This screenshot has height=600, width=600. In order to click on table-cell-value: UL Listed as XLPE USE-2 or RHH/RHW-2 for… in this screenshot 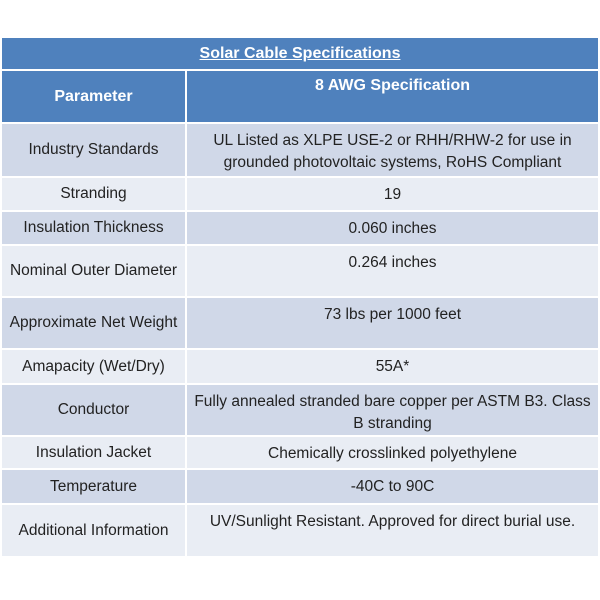, I will do `click(392, 150)`.